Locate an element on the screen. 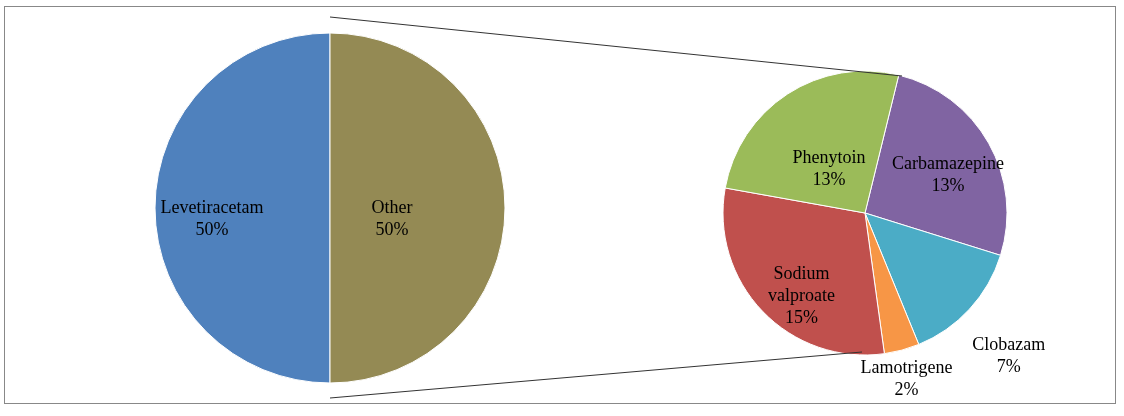 The width and height of the screenshot is (1124, 416). slice-label: Sodium valproate is located at coordinates (802, 283).